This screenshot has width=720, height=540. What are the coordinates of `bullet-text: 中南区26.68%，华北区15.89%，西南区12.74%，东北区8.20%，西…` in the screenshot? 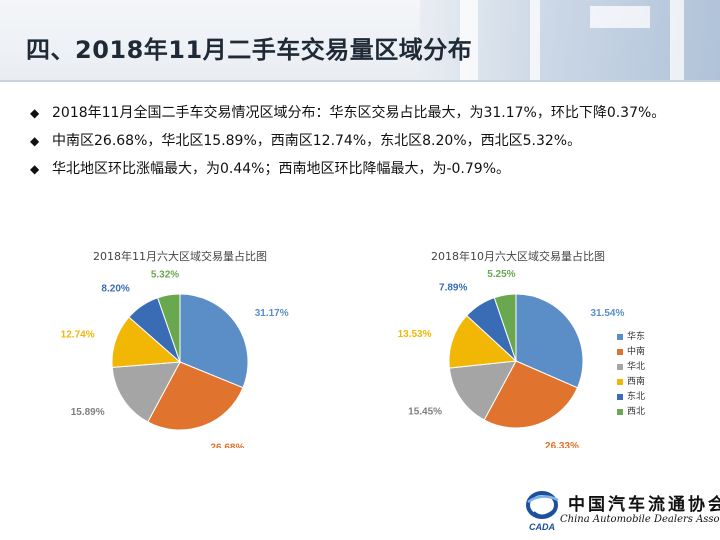 It's located at (317, 141).